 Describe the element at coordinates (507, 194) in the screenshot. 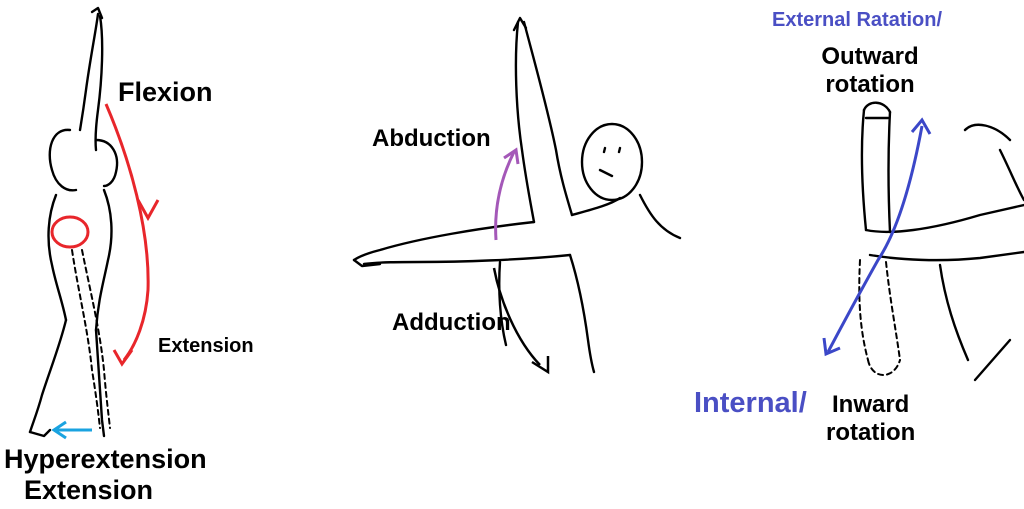

I see `abduction-arrow` at that location.